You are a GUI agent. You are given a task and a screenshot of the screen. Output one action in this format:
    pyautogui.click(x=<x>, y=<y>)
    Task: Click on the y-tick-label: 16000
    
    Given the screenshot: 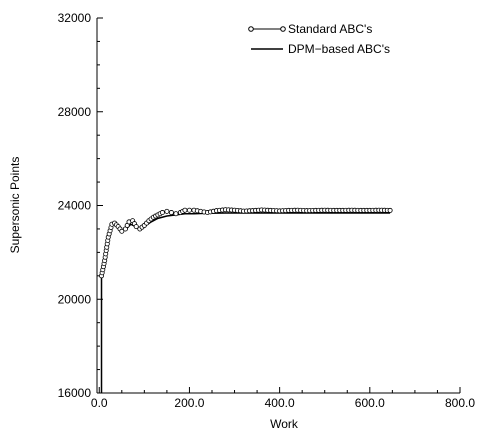 What is the action you would take?
    pyautogui.click(x=75, y=393)
    